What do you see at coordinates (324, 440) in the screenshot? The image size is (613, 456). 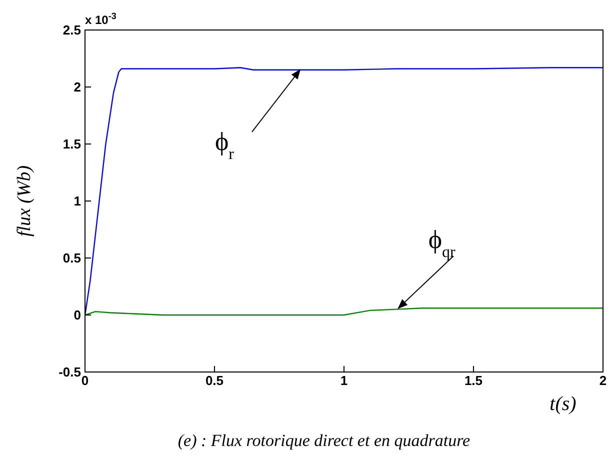 I see `text: (e) : Flux rotorique direct et en quadrature` at bounding box center [324, 440].